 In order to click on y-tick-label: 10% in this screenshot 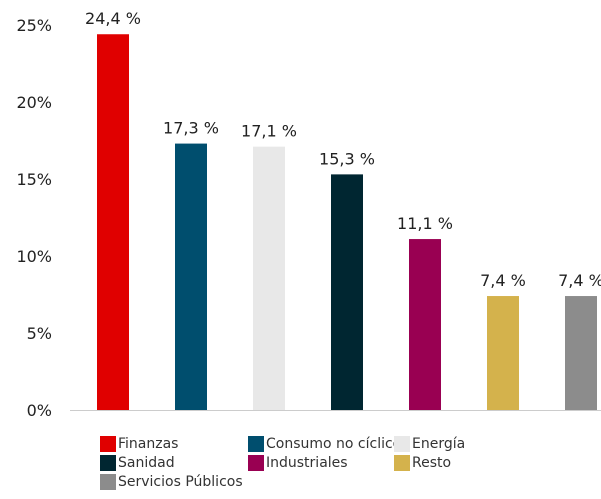, I will do `click(34, 256)`.